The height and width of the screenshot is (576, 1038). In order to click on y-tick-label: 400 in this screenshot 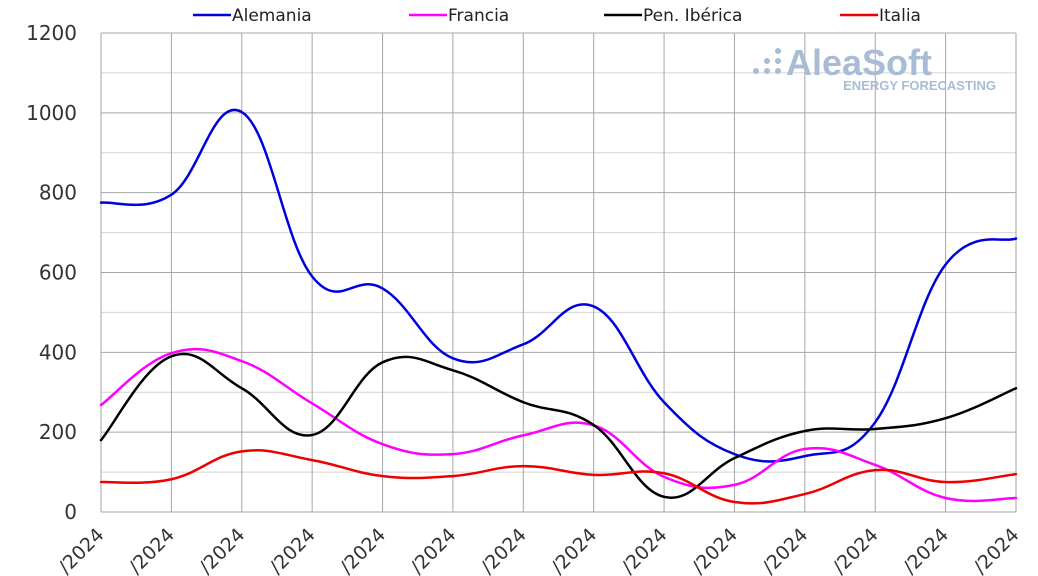, I will do `click(58, 352)`.